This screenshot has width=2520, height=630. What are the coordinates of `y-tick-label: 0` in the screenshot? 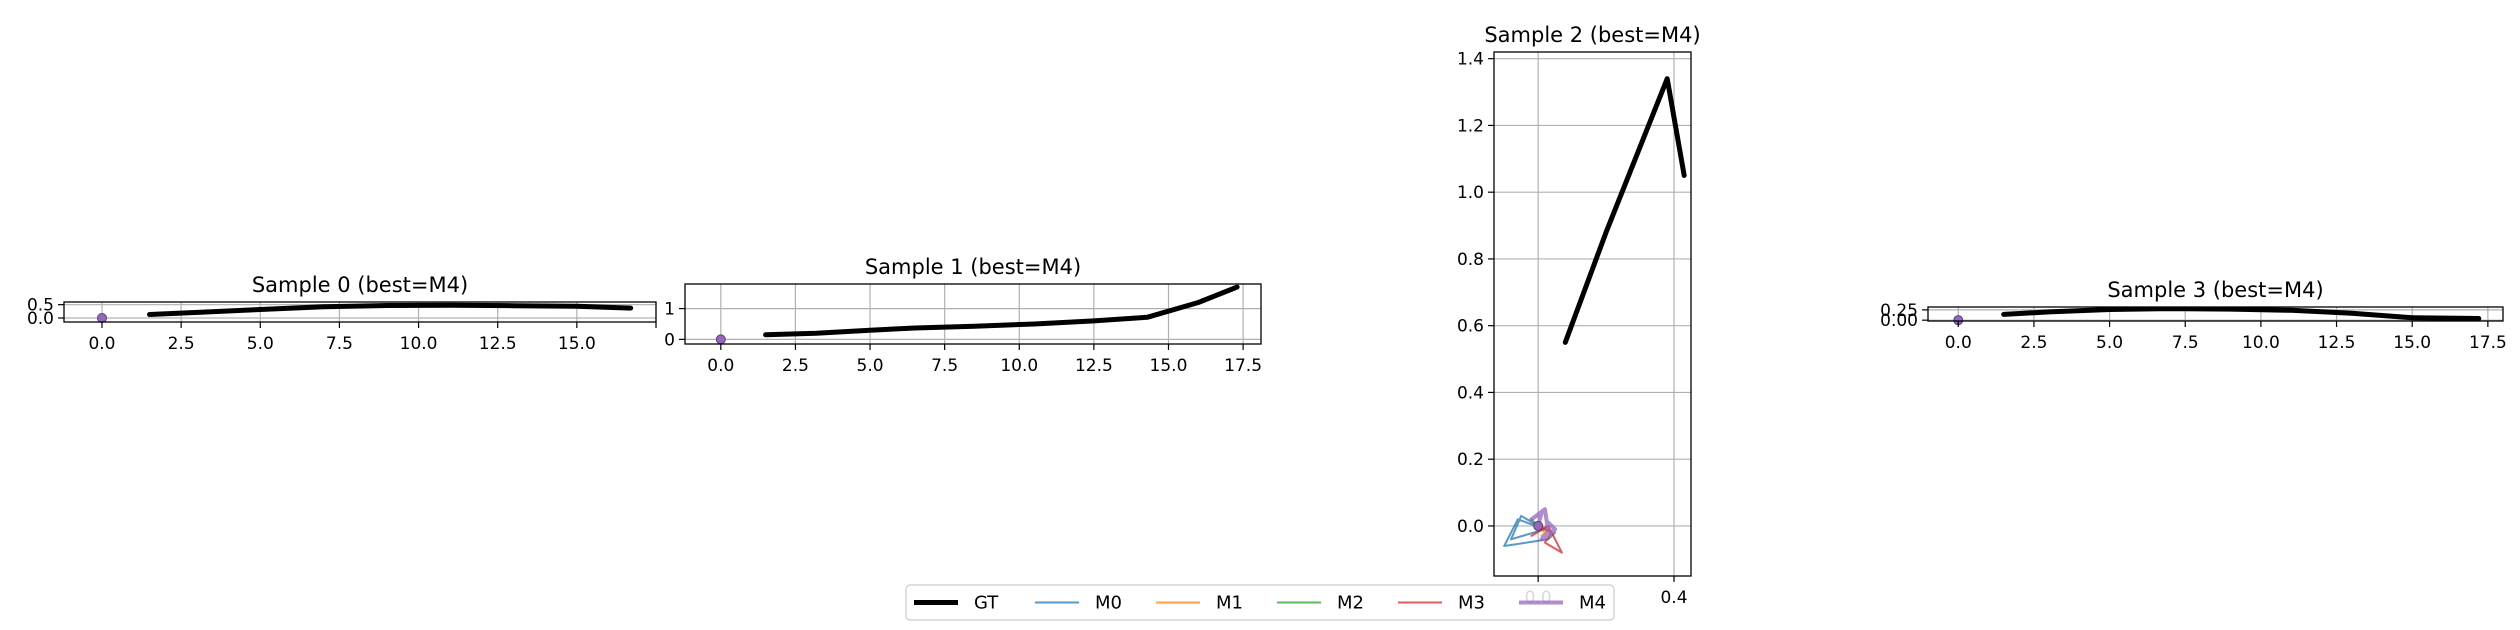 It's located at (669, 340).